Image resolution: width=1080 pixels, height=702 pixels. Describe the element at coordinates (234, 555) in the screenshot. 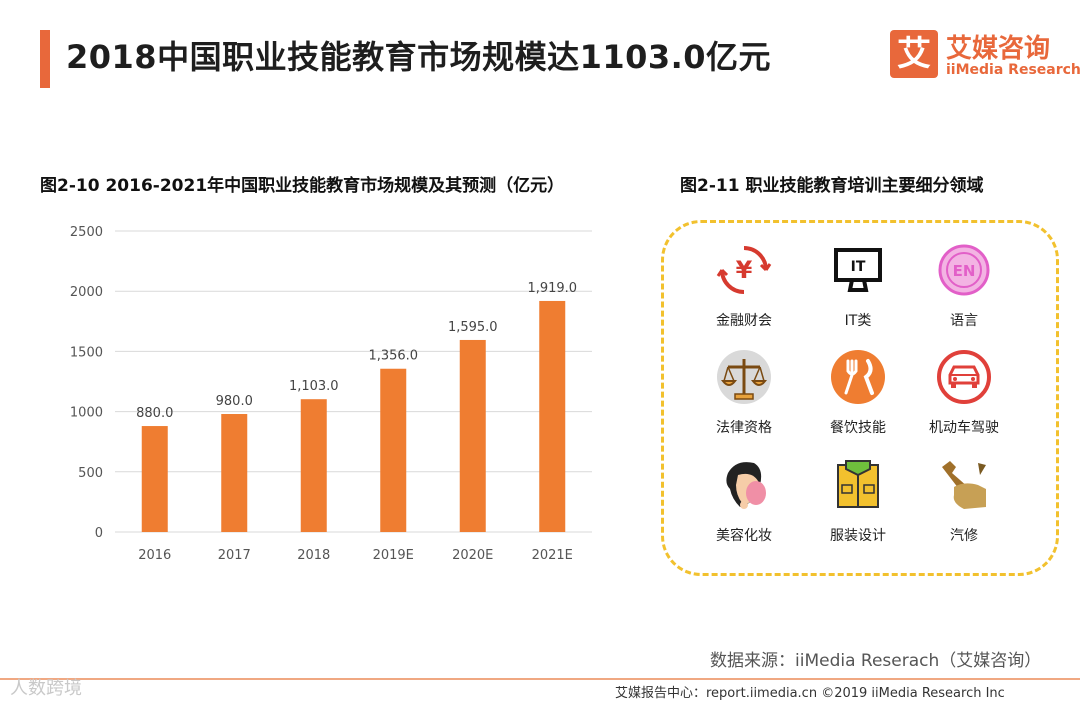

I see `x-tick-label: 2017` at that location.